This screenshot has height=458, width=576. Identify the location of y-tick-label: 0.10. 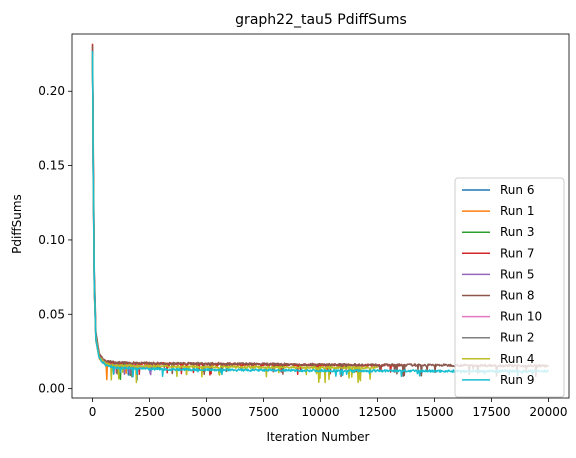
(51, 240).